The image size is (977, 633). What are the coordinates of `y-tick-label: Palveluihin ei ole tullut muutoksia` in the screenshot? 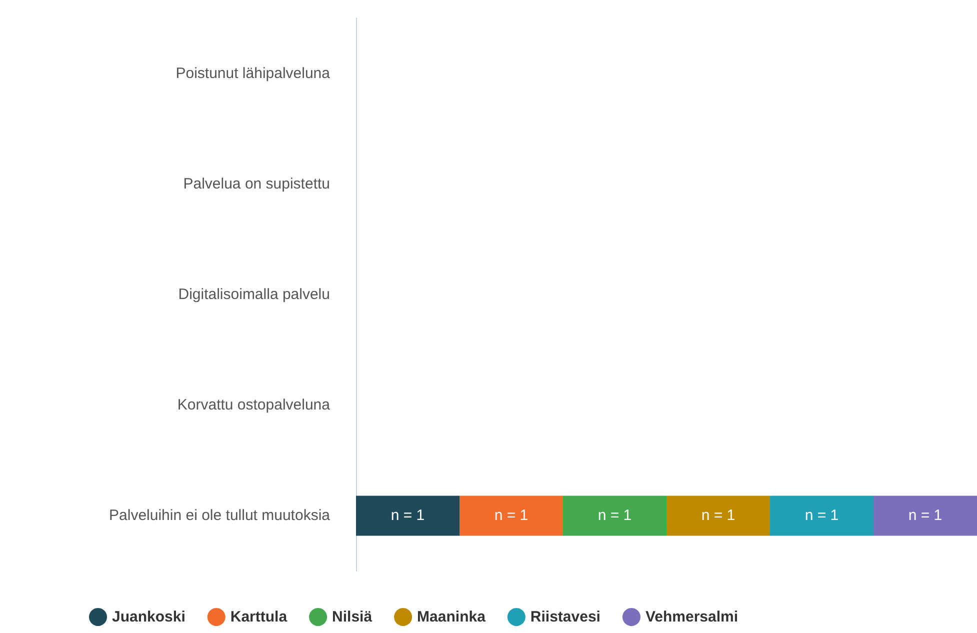 It's located at (220, 515).